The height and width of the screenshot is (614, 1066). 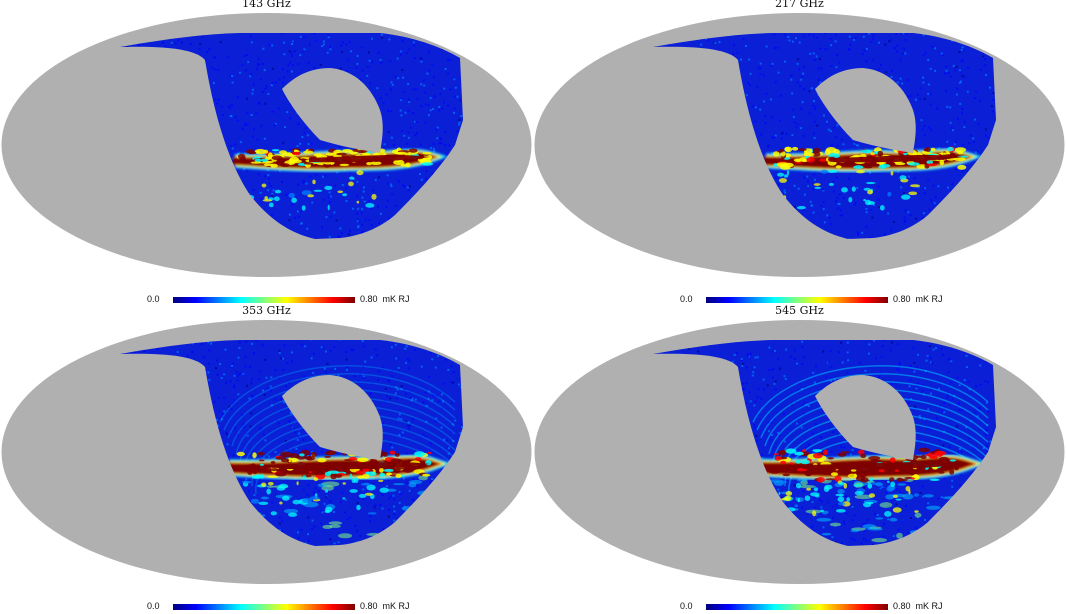 I want to click on panel-title: 353 GHz, so click(x=266, y=310).